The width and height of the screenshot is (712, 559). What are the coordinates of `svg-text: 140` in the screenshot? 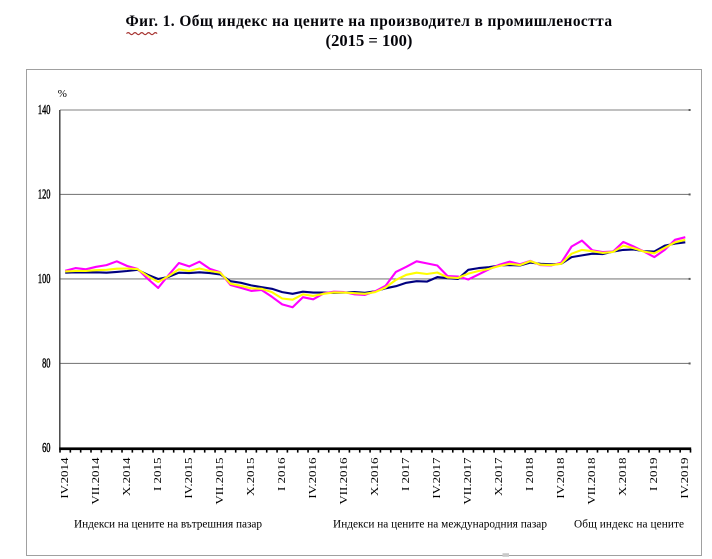 It's located at (44, 110).